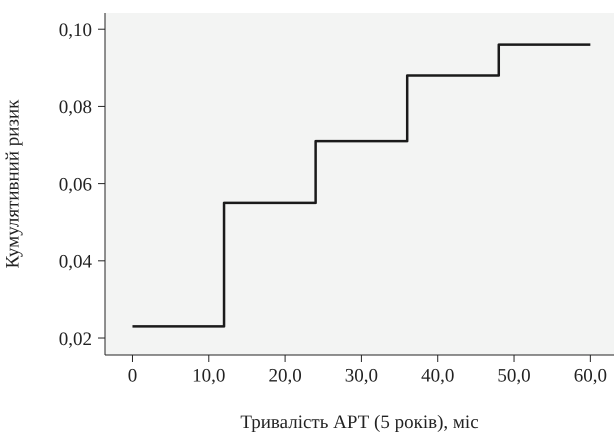 Image resolution: width=615 pixels, height=434 pixels. What do you see at coordinates (285, 375) in the screenshot?
I see `x-tick-label: 20,0` at bounding box center [285, 375].